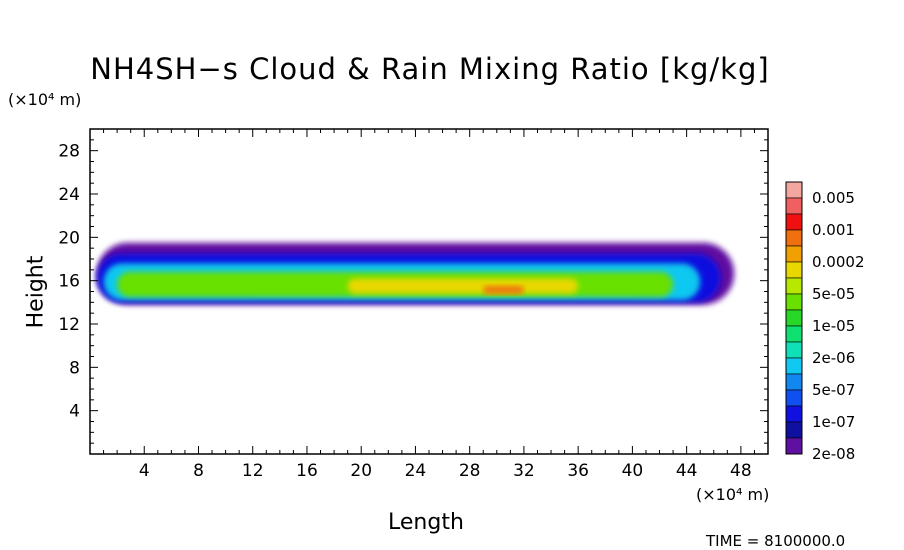  Describe the element at coordinates (741, 471) in the screenshot. I see `x-tick-label: 48` at that location.